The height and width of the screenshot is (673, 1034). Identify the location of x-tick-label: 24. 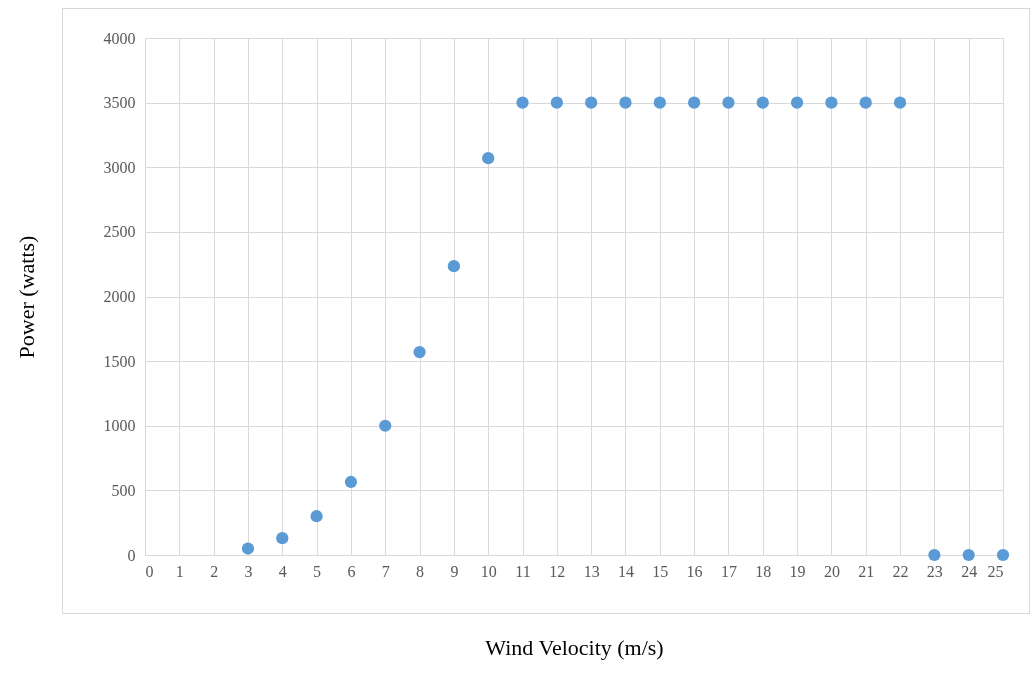
(969, 571).